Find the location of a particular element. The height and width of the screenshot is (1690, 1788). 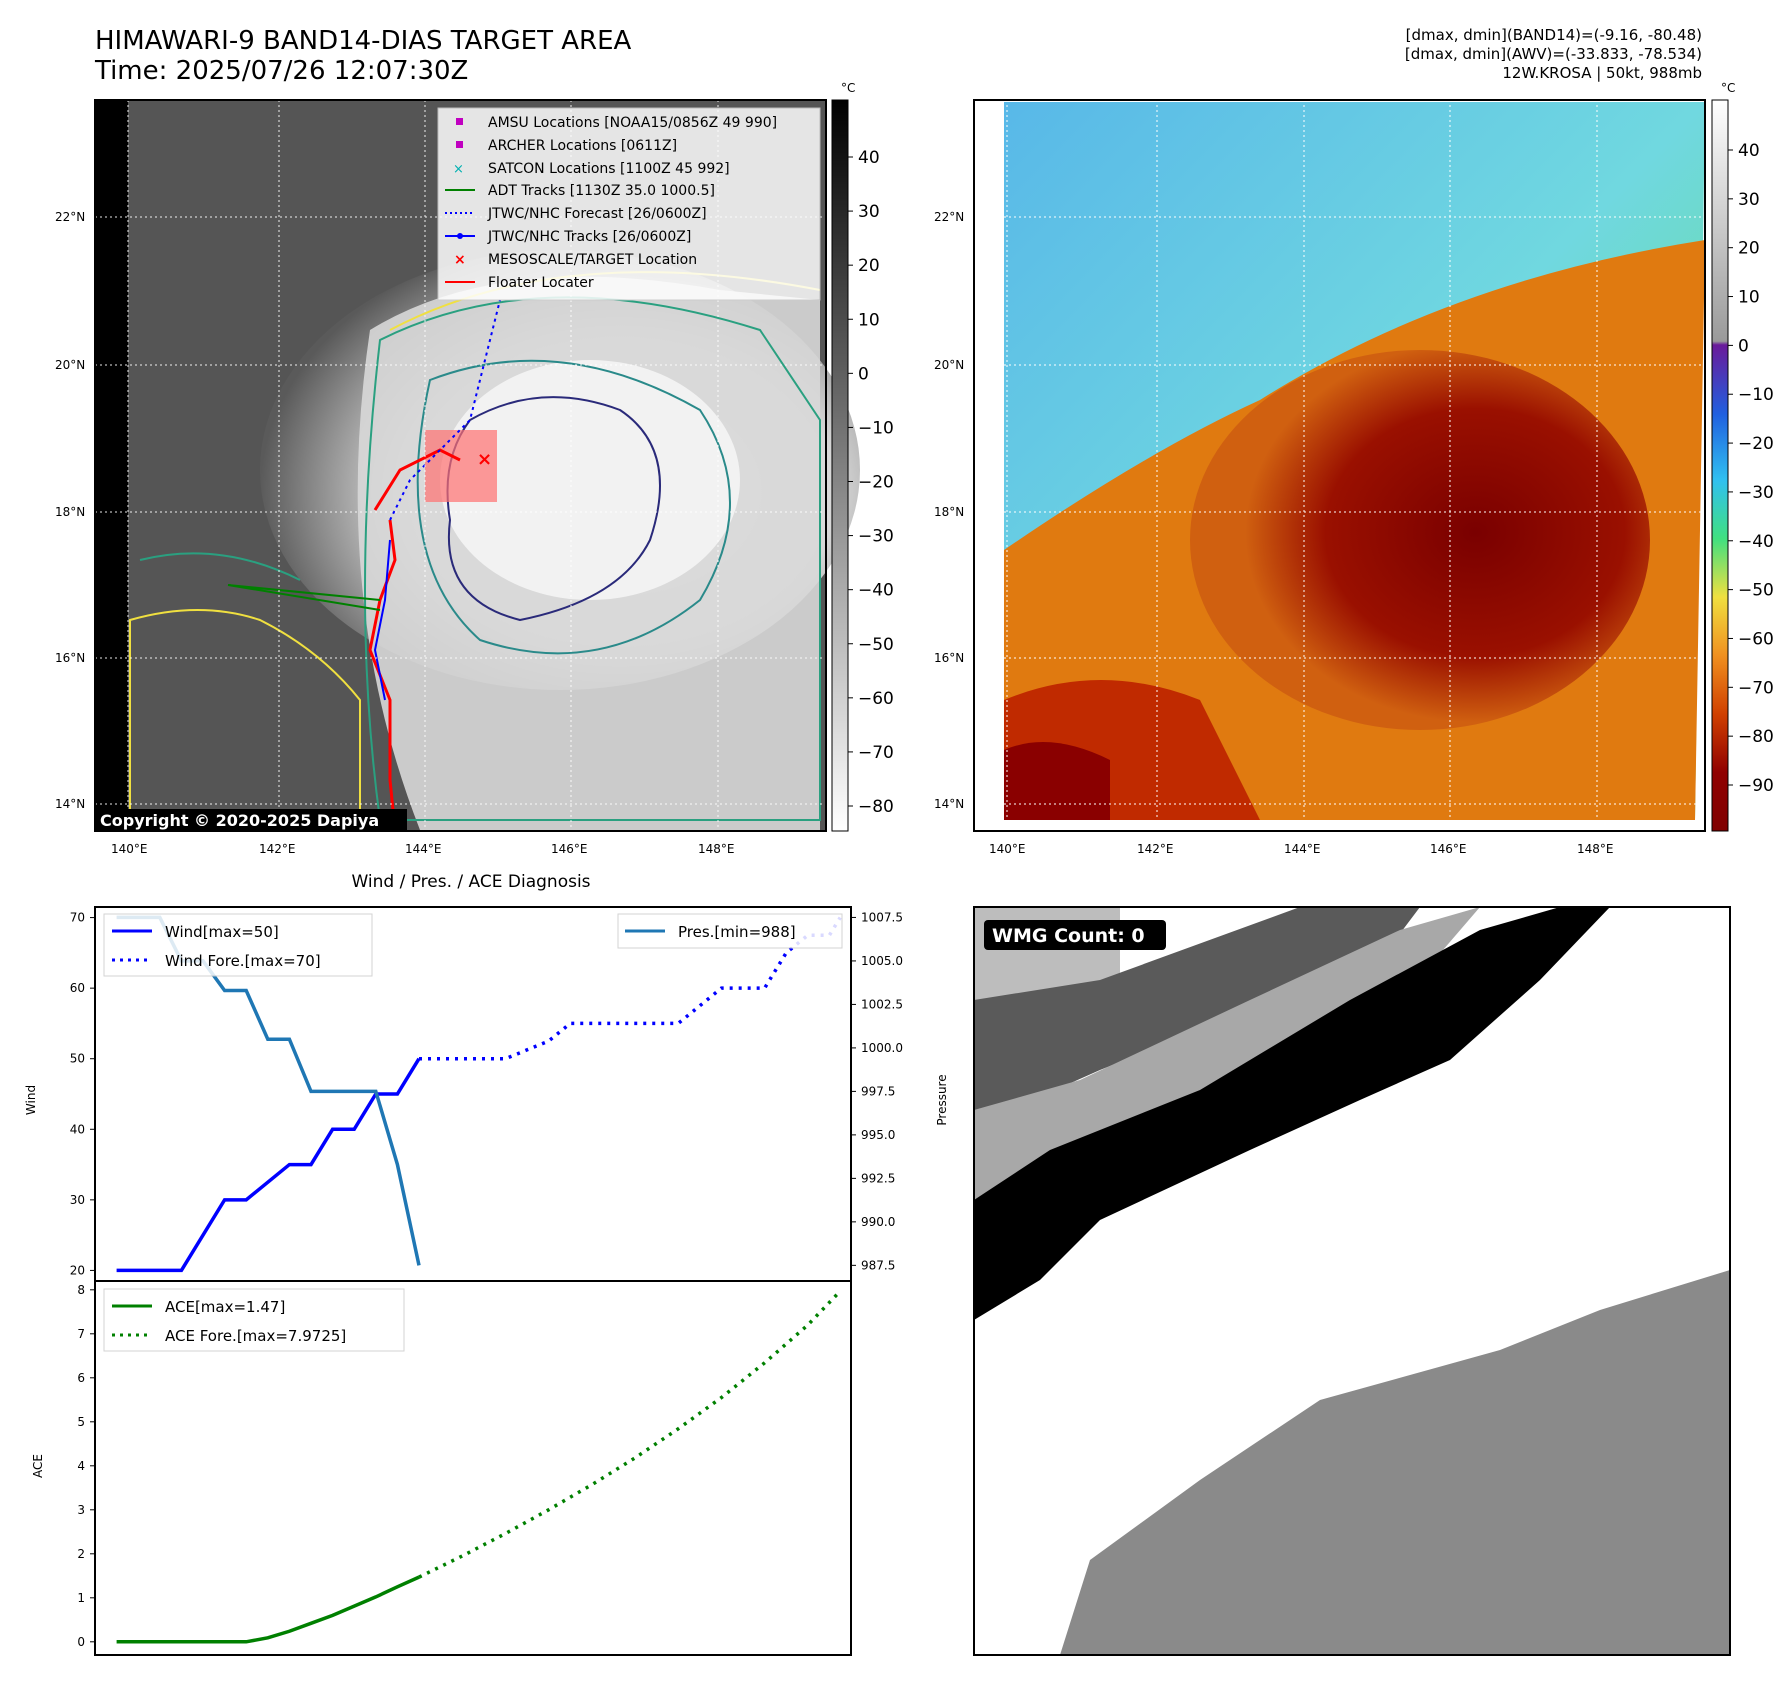

right-colorbar-tick-label: −70 is located at coordinates (1756, 688).